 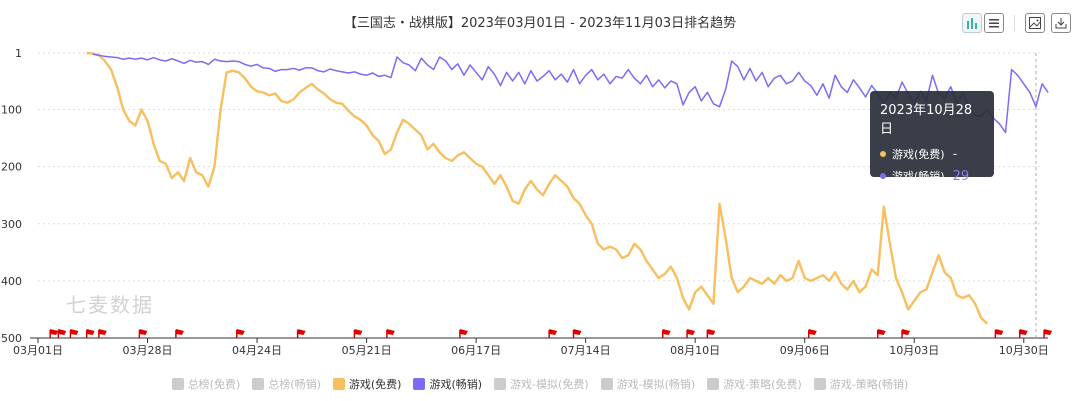 I want to click on legend-item: 游戏-模拟(免费), so click(x=541, y=384).